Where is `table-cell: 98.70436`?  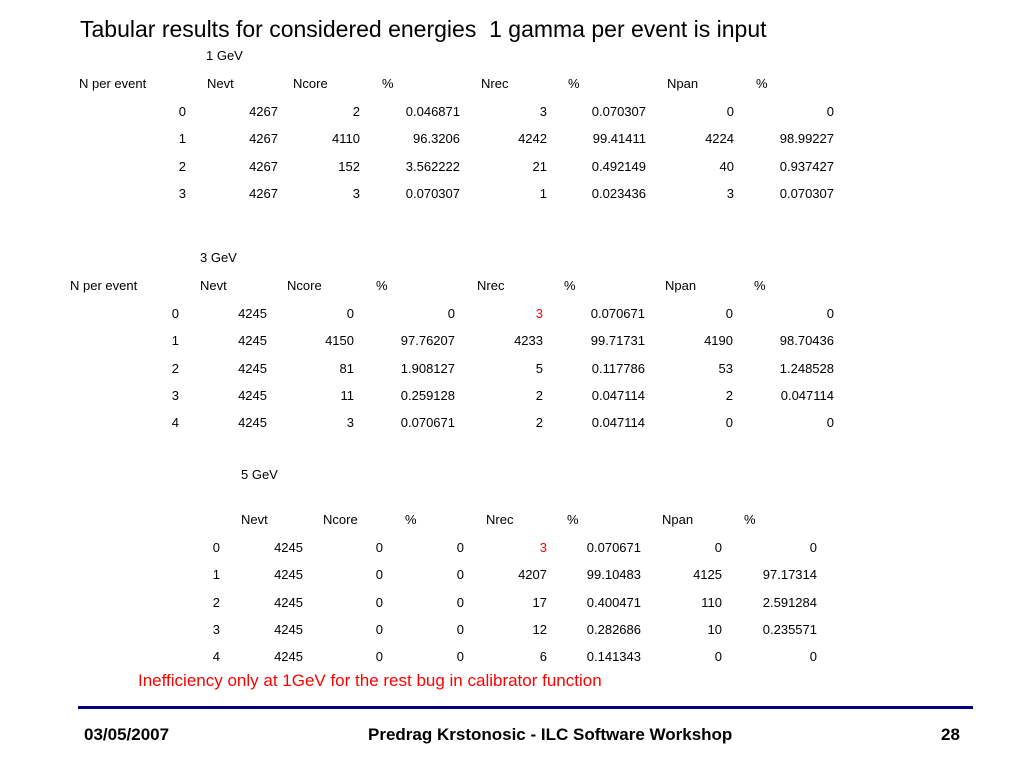 table-cell: 98.70436 is located at coordinates (806, 340).